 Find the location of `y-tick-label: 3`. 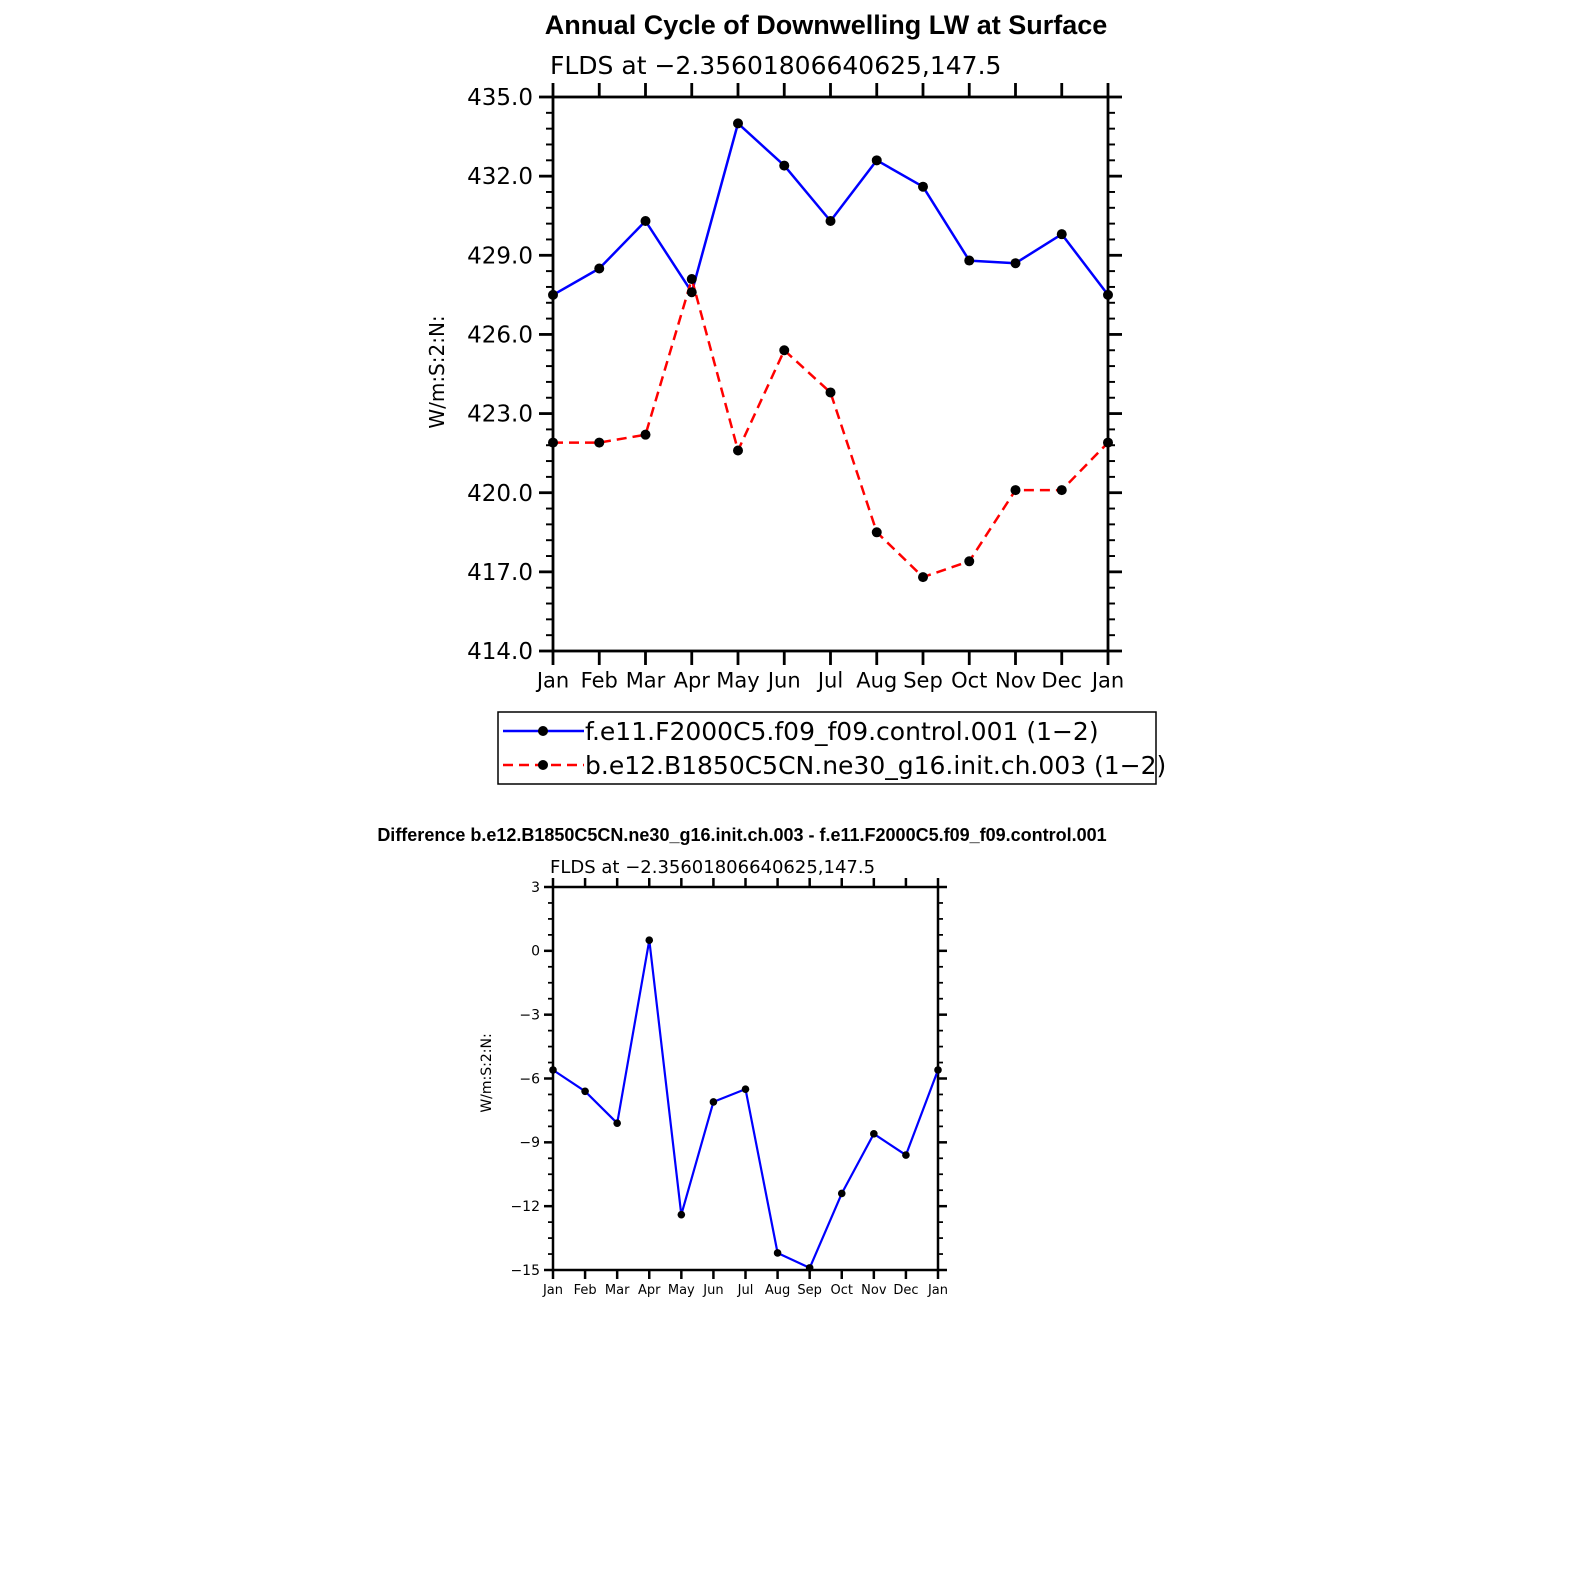

y-tick-label: 3 is located at coordinates (535, 888).